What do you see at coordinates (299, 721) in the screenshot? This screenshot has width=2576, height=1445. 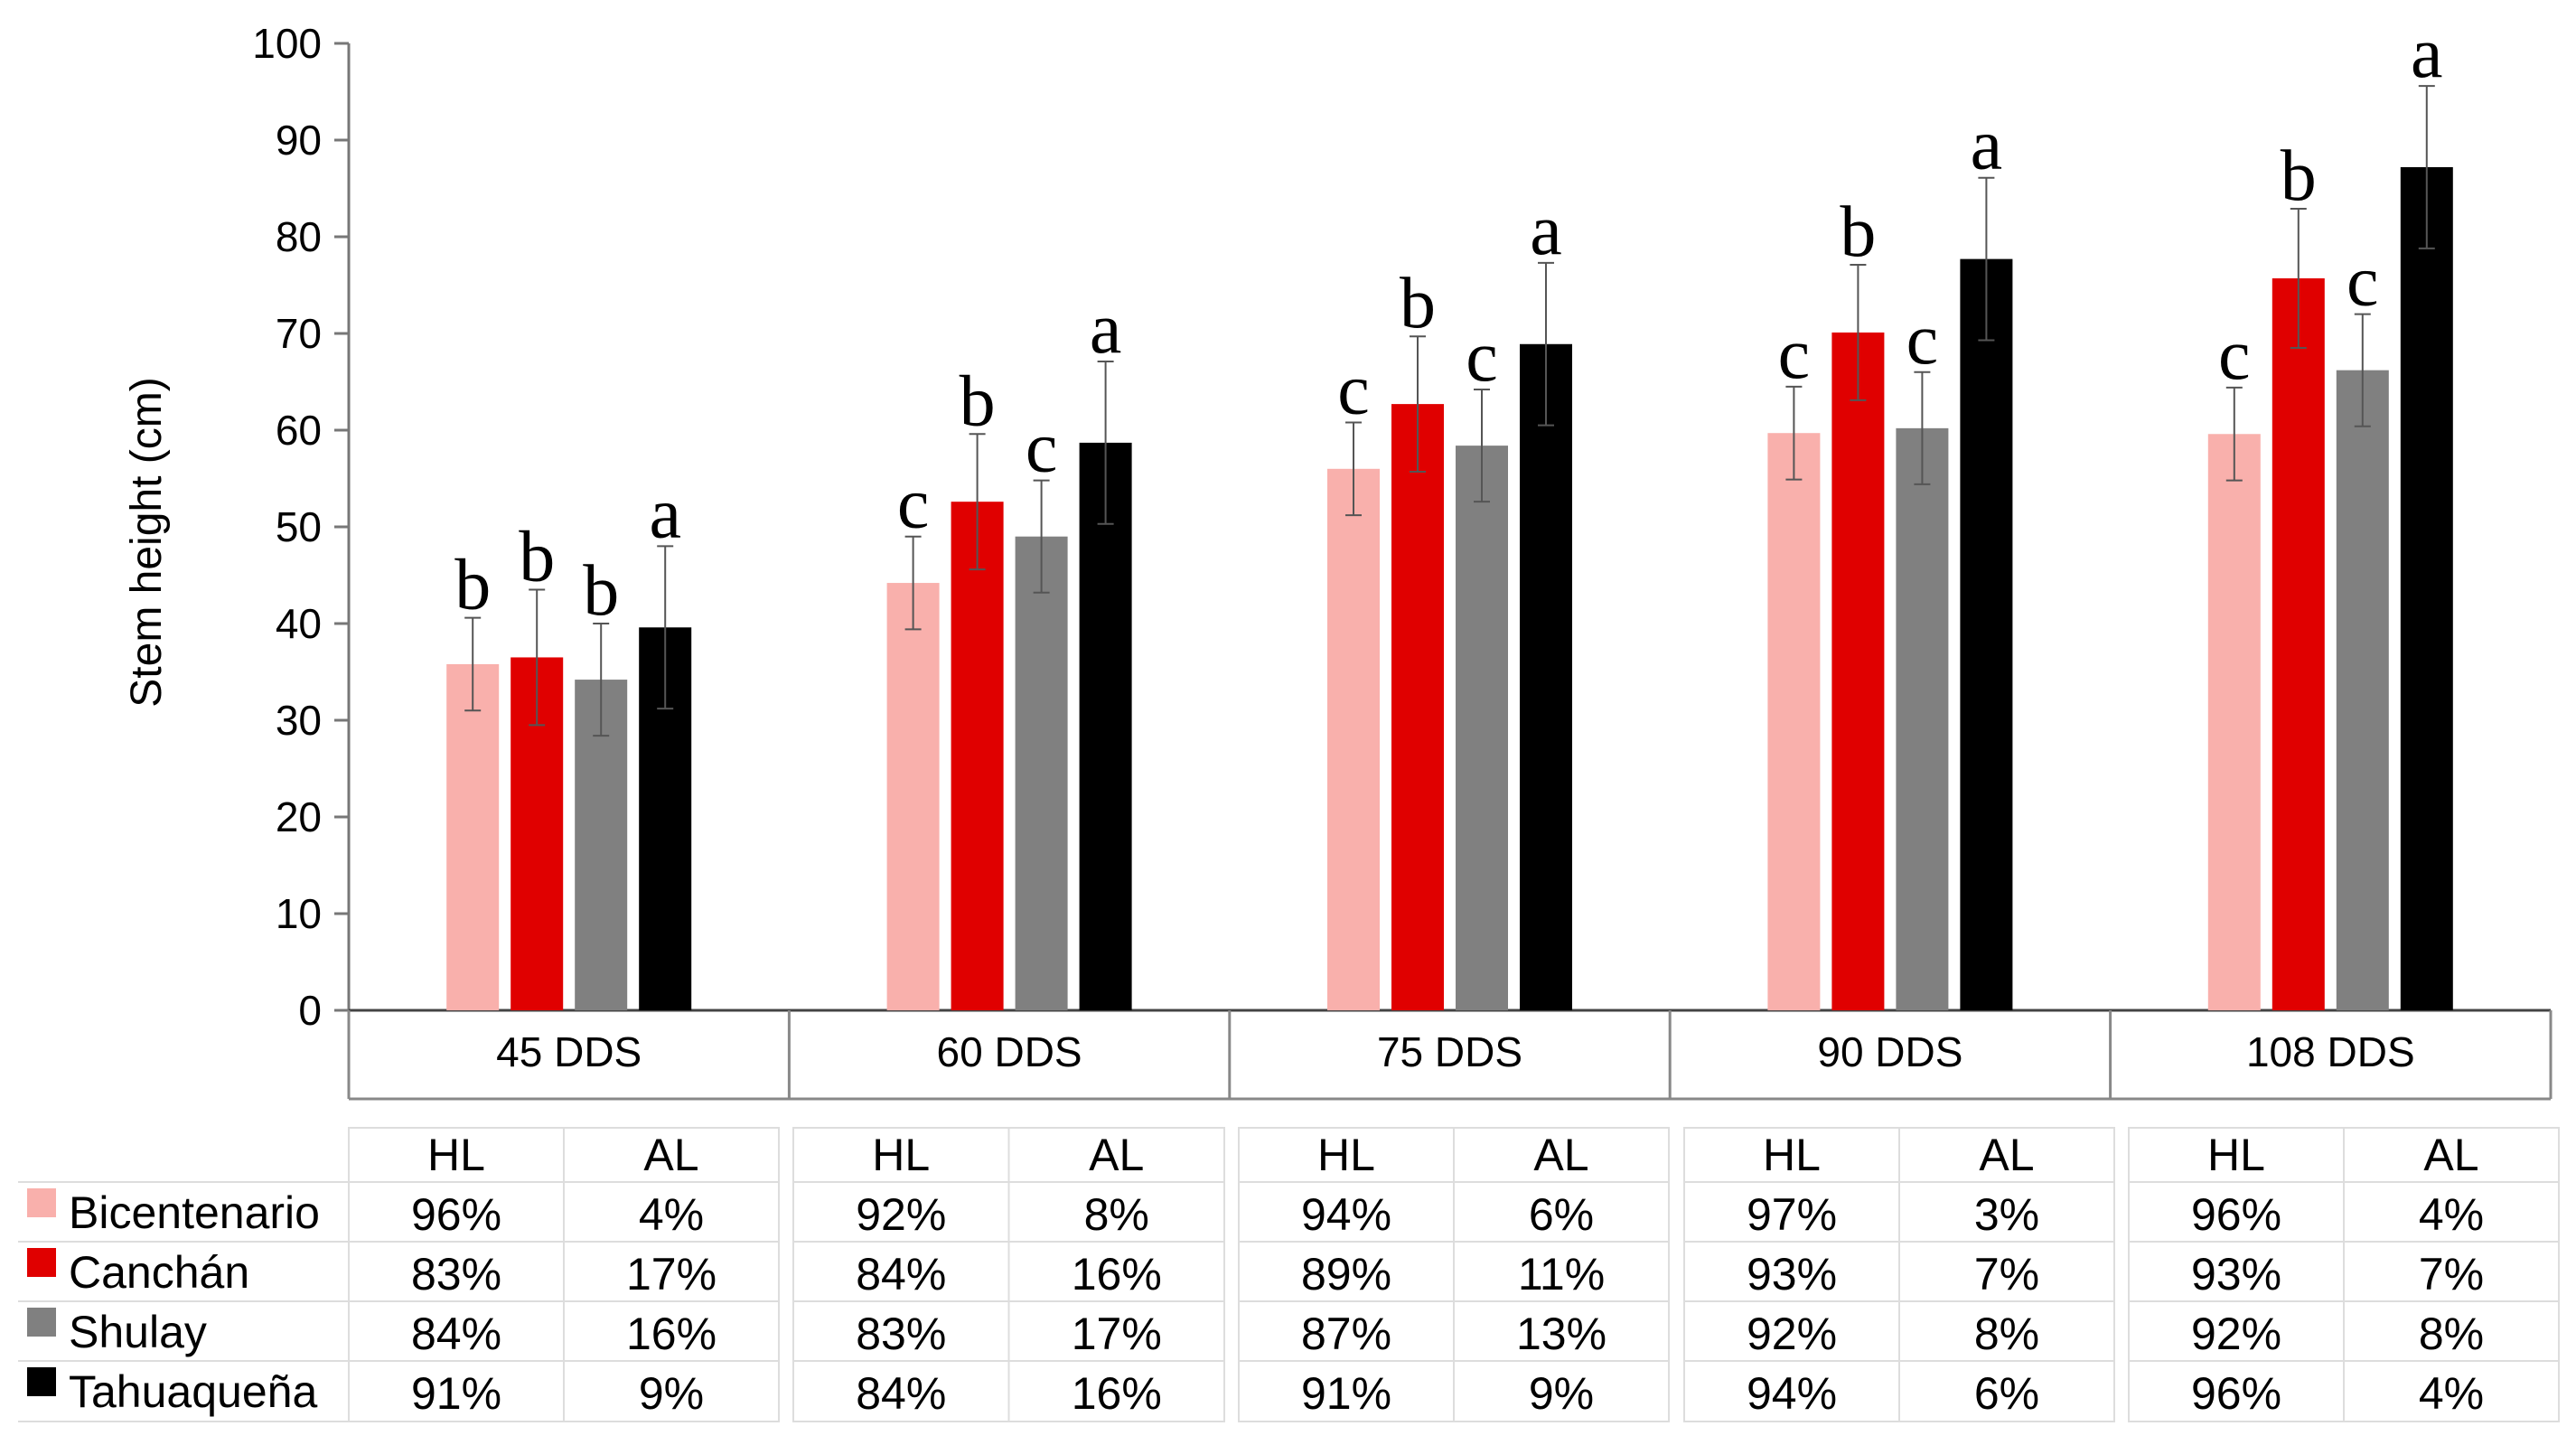 I see `y-tick-label: 30` at bounding box center [299, 721].